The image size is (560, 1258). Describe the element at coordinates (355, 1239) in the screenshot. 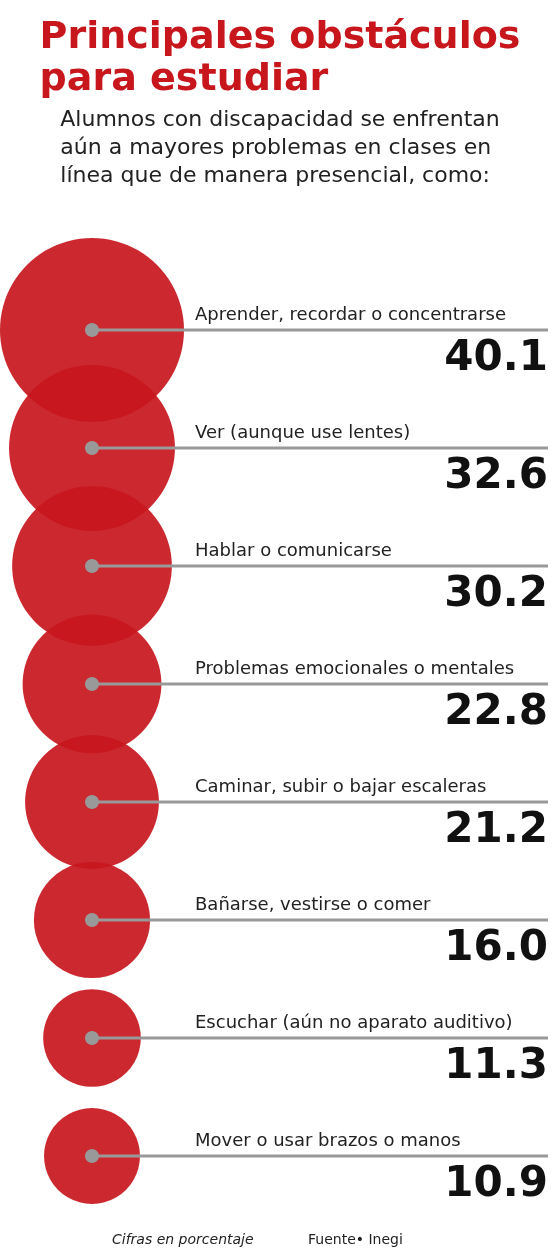

I see `source-note: Fuente• Inegi` at that location.